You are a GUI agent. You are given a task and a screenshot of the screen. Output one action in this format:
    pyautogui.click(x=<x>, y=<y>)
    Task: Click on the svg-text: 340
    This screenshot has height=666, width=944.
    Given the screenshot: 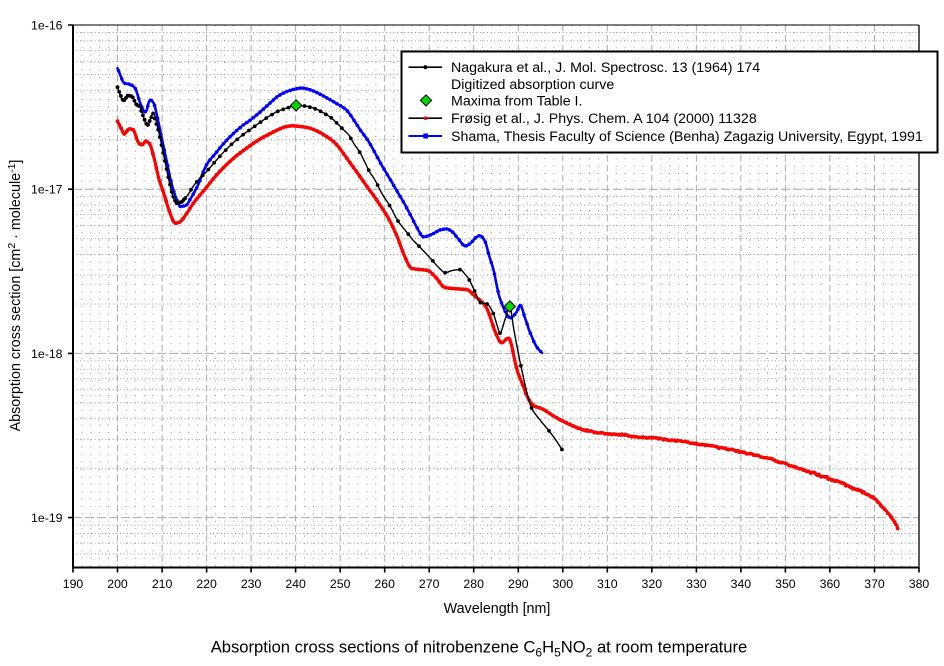 What is the action you would take?
    pyautogui.click(x=741, y=584)
    